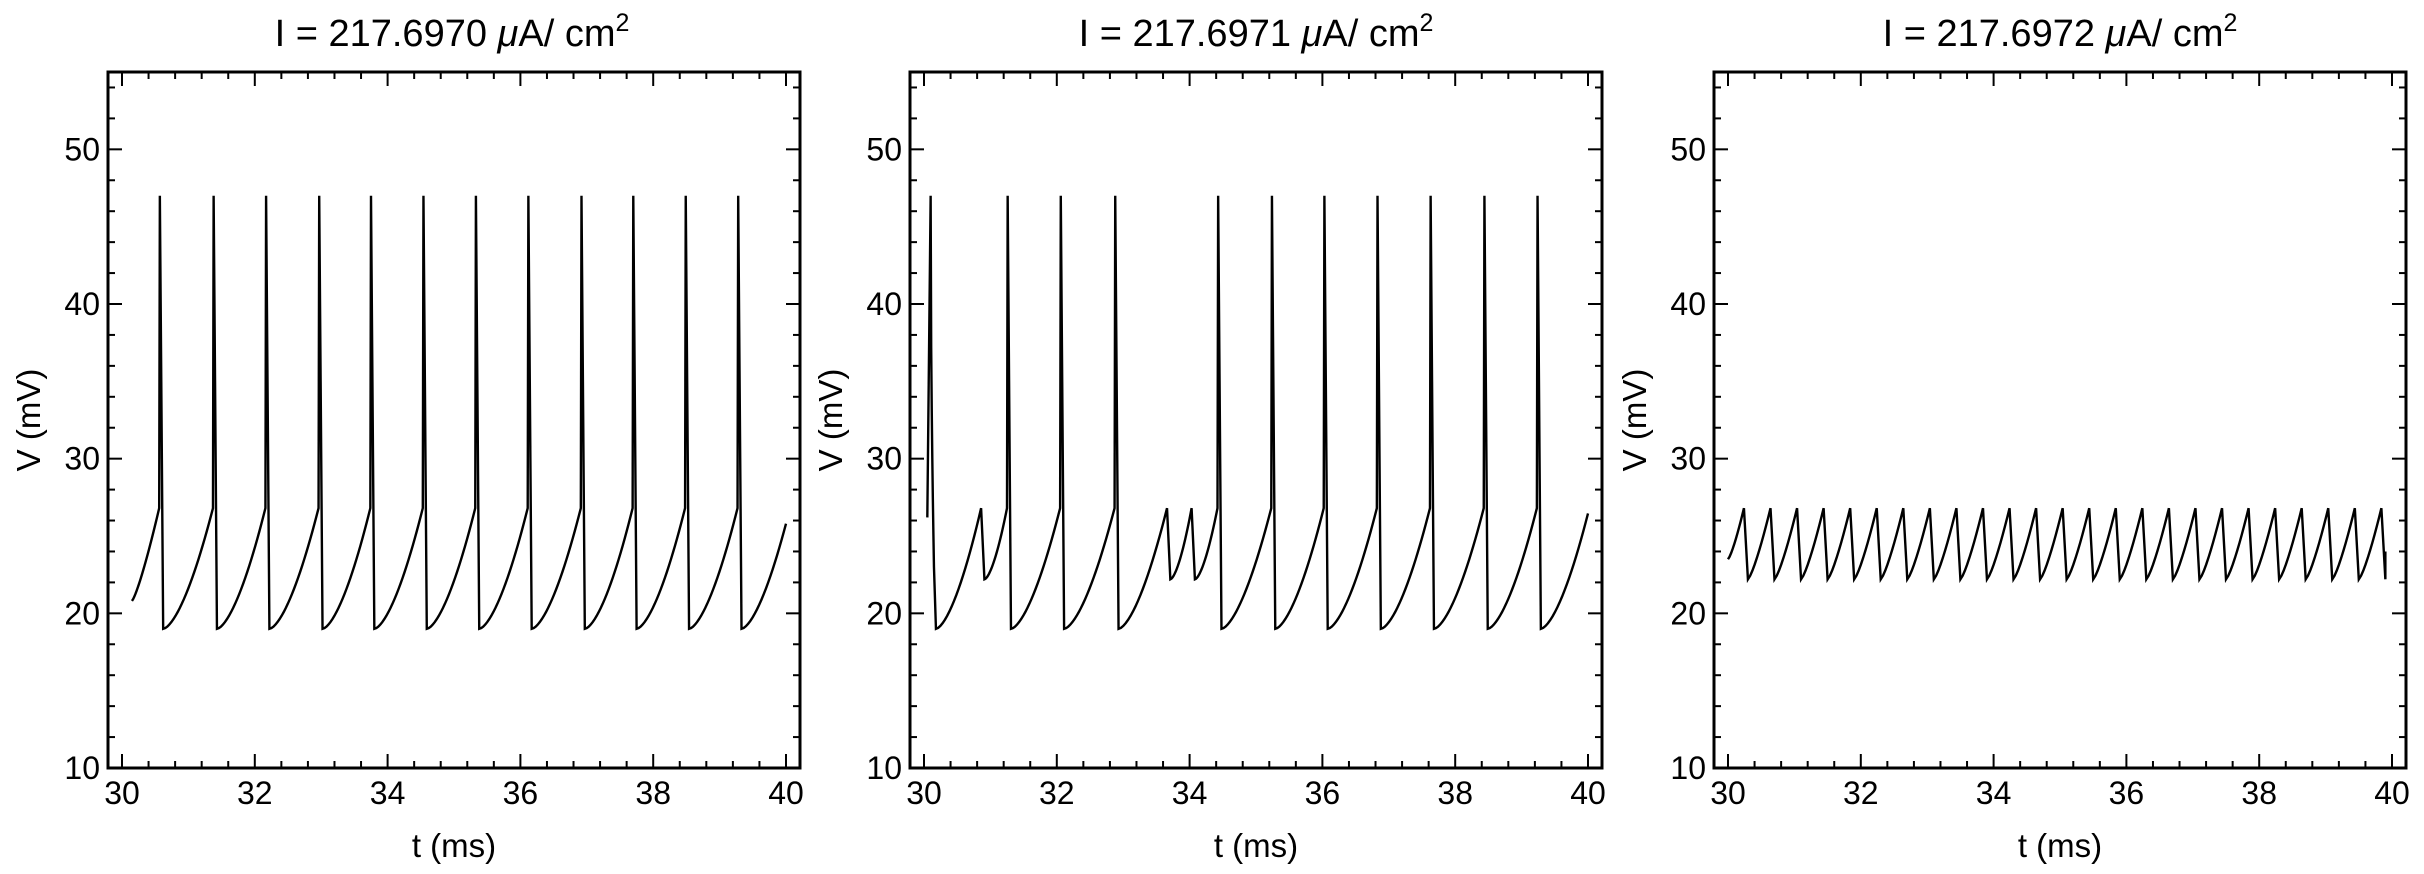  I want to click on panel-1-title: I = 217.6970 μA/ cm2, so click(452, 32).